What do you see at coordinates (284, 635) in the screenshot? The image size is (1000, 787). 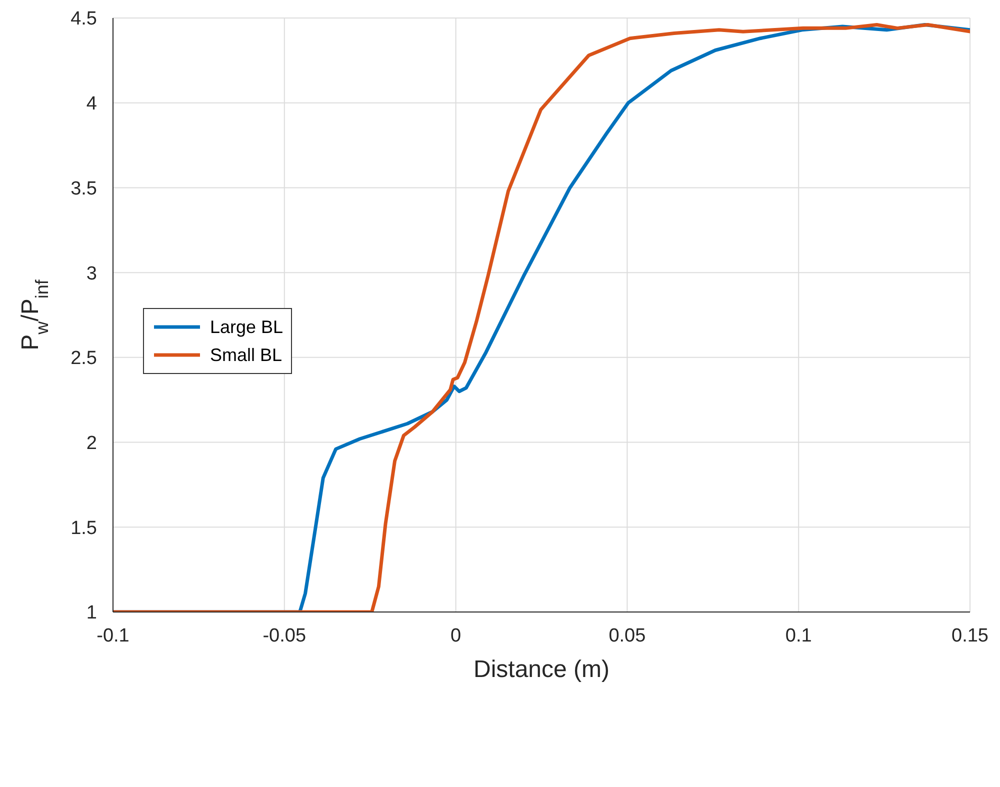 I see `x-tick-label: -0.05` at bounding box center [284, 635].